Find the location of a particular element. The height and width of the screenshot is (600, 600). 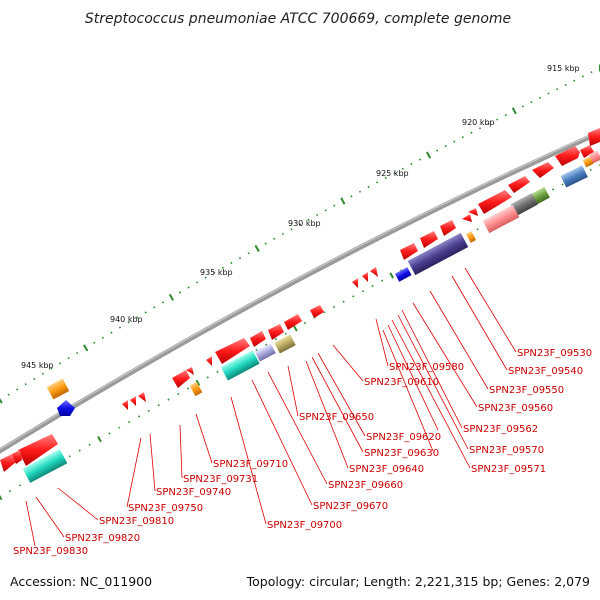

gene-label: SPN23F_09750 is located at coordinates (165, 508).